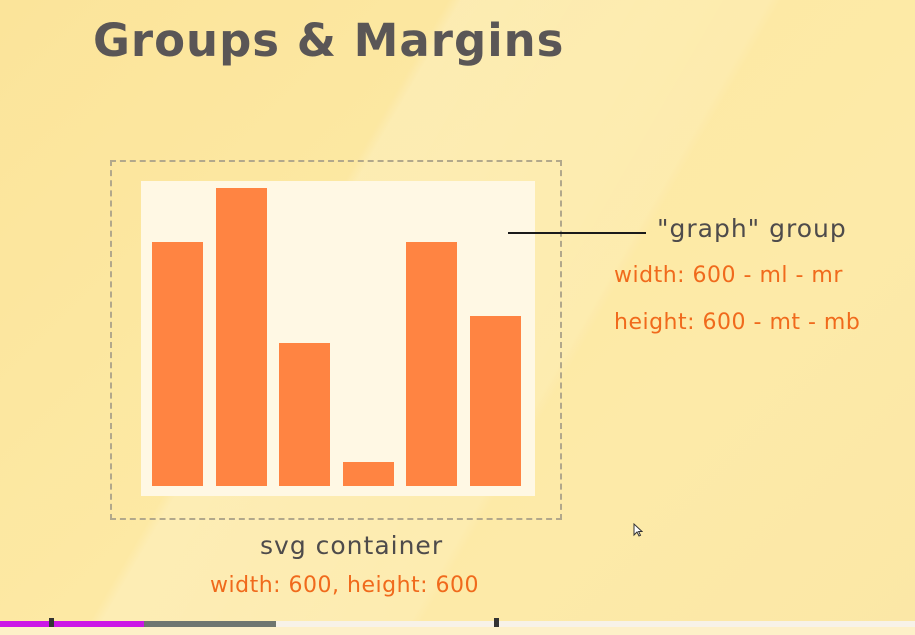 This screenshot has width=915, height=635. What do you see at coordinates (577, 233) in the screenshot?
I see `callout-line` at bounding box center [577, 233].